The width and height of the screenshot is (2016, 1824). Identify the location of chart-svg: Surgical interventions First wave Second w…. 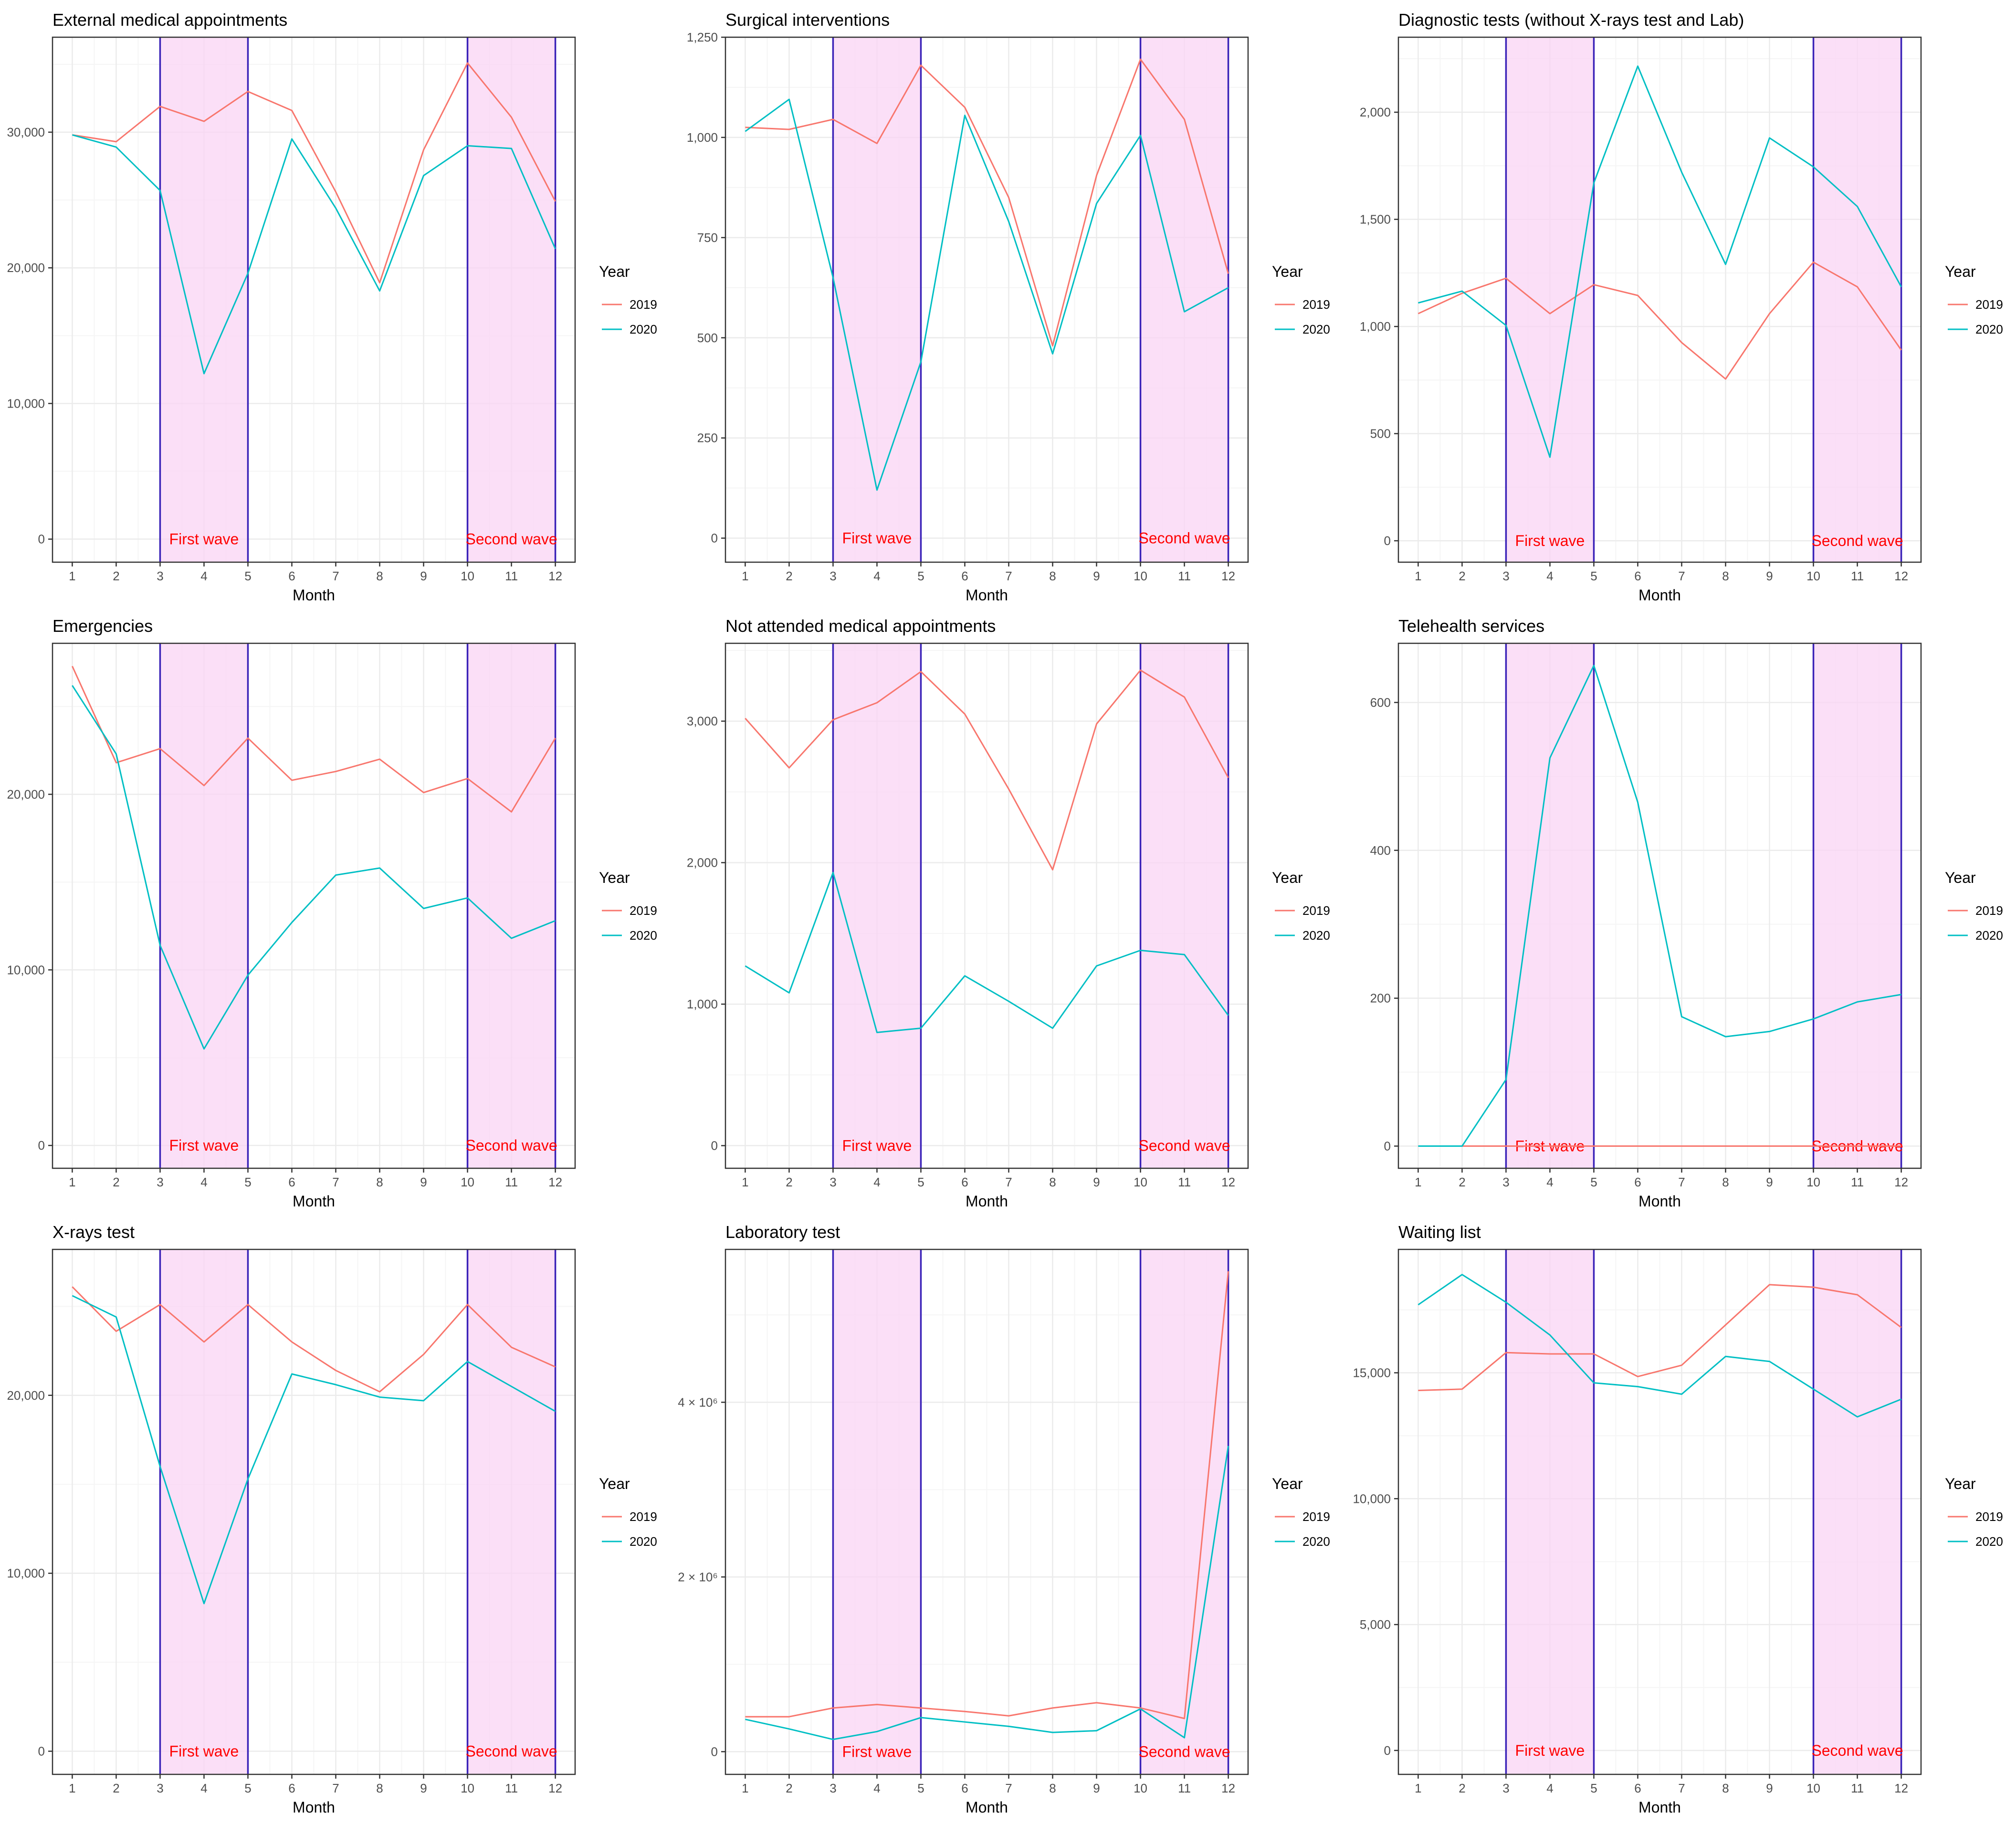
(1009, 307).